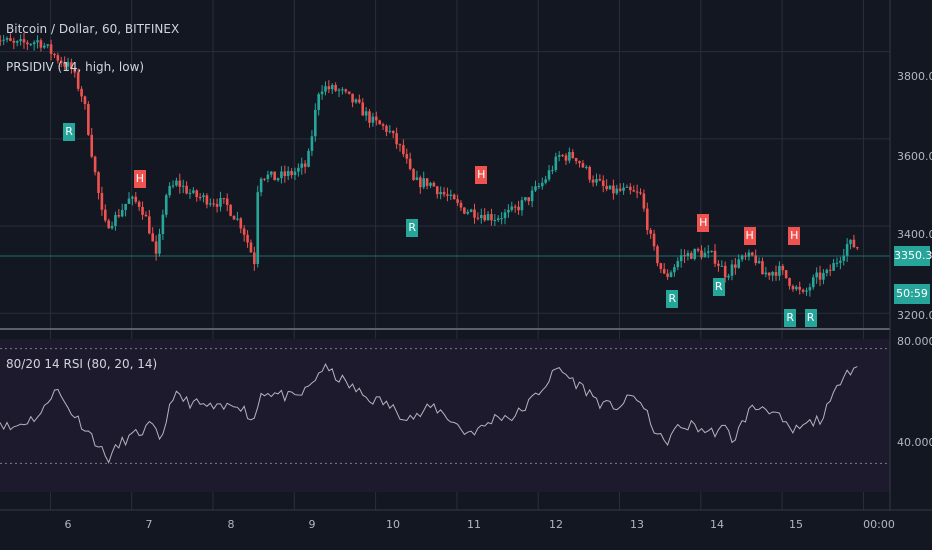 The height and width of the screenshot is (550, 932). What do you see at coordinates (312, 524) in the screenshot?
I see `time-tick-label: 9` at bounding box center [312, 524].